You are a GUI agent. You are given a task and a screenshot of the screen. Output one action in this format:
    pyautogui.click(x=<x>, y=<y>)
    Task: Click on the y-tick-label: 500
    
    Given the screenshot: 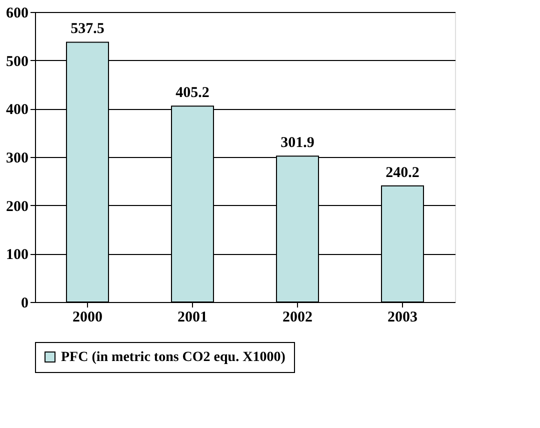 What is the action you would take?
    pyautogui.click(x=17, y=62)
    